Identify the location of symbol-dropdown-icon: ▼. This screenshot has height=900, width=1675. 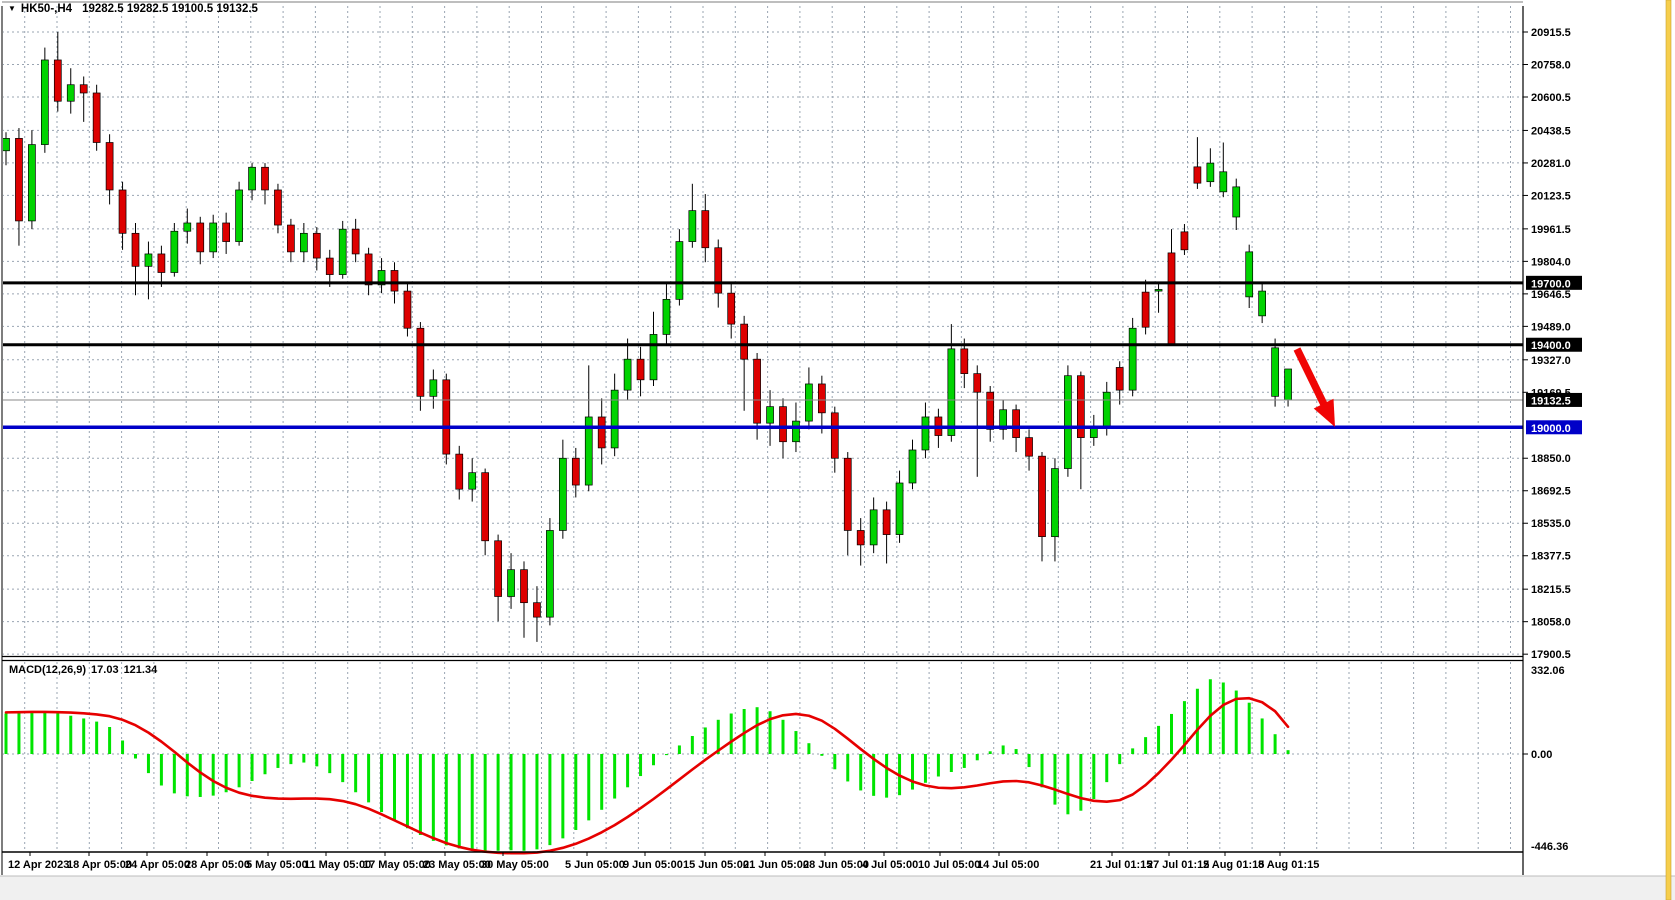
(12, 8).